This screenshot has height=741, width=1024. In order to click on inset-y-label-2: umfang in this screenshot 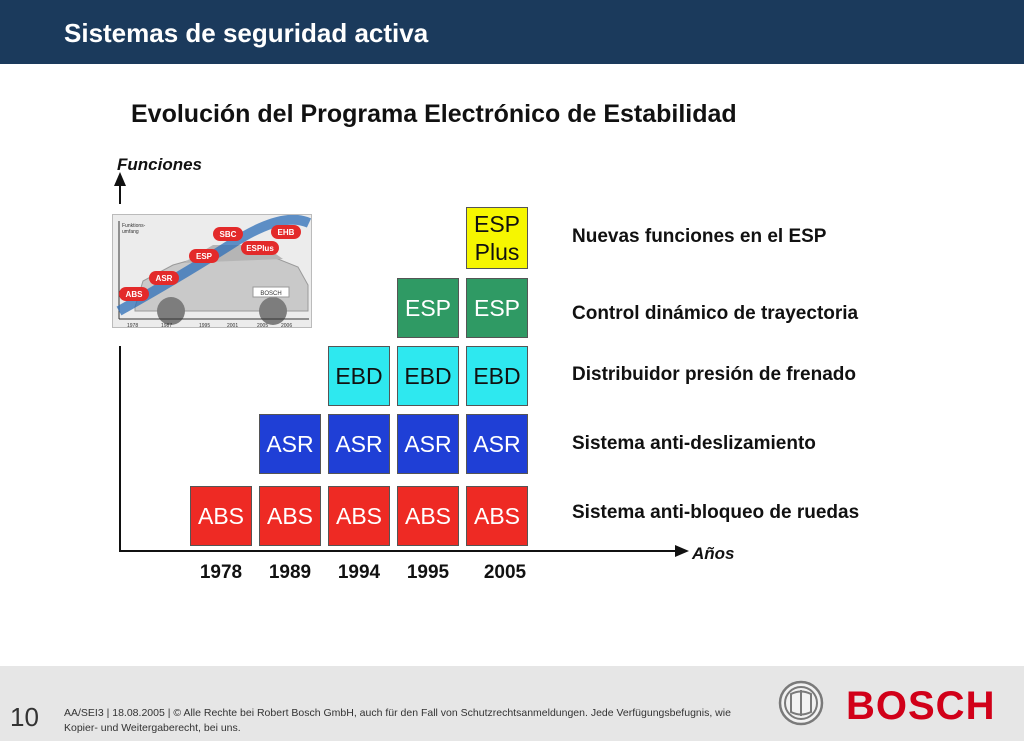, I will do `click(130, 232)`.